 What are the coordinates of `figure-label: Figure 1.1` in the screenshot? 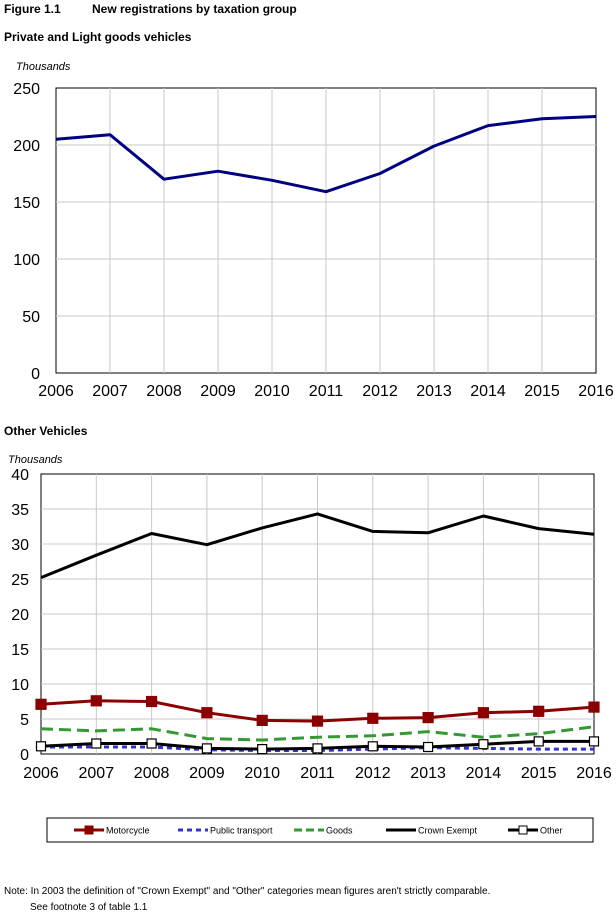 It's located at (32, 9).